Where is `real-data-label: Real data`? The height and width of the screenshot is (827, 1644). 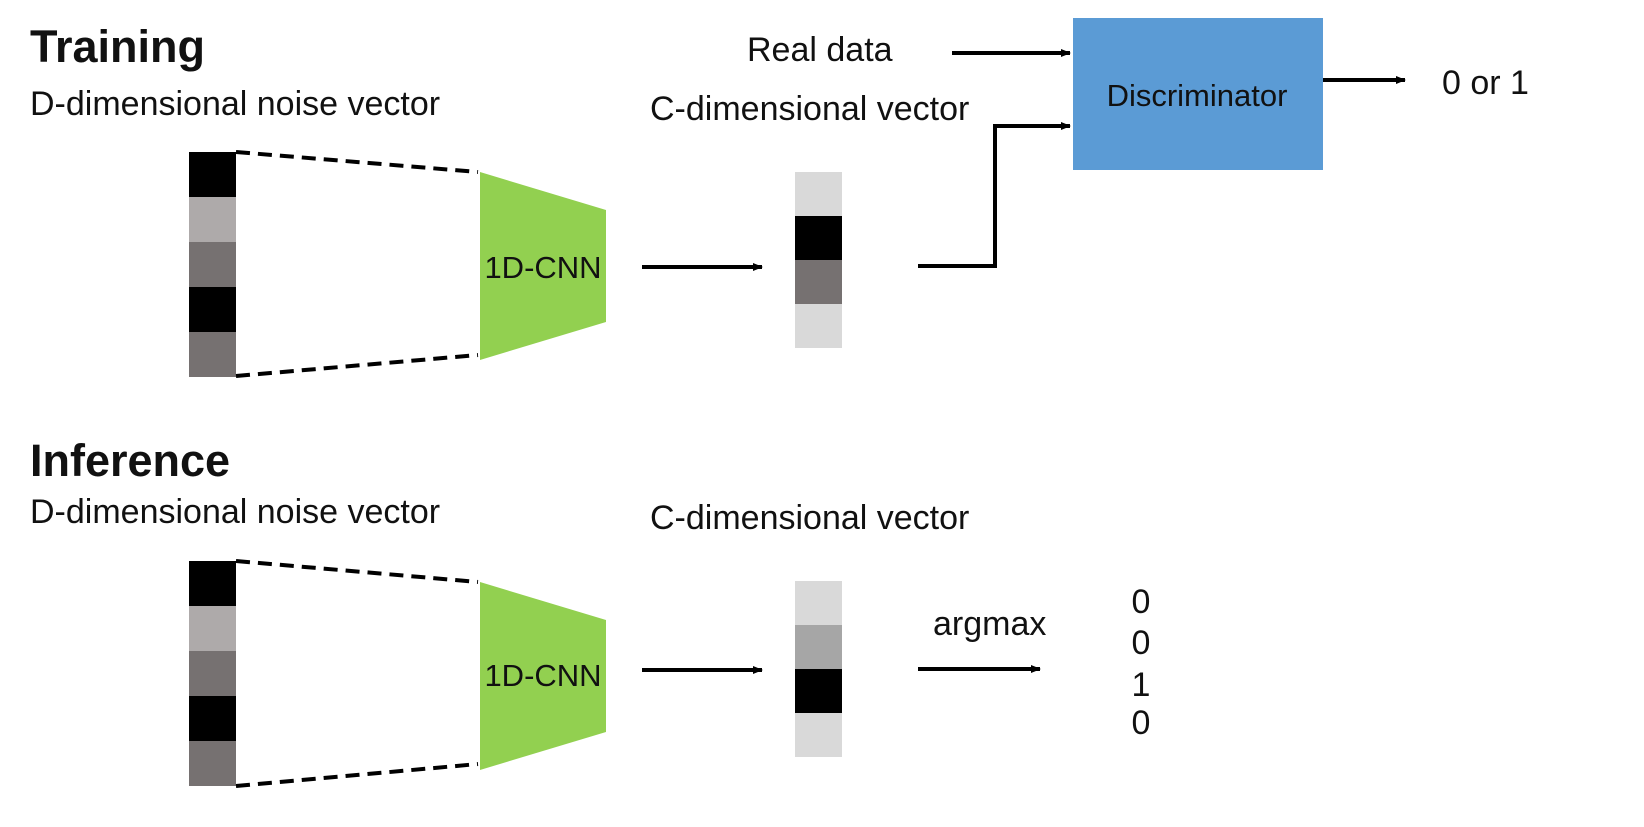 real-data-label: Real data is located at coordinates (820, 50).